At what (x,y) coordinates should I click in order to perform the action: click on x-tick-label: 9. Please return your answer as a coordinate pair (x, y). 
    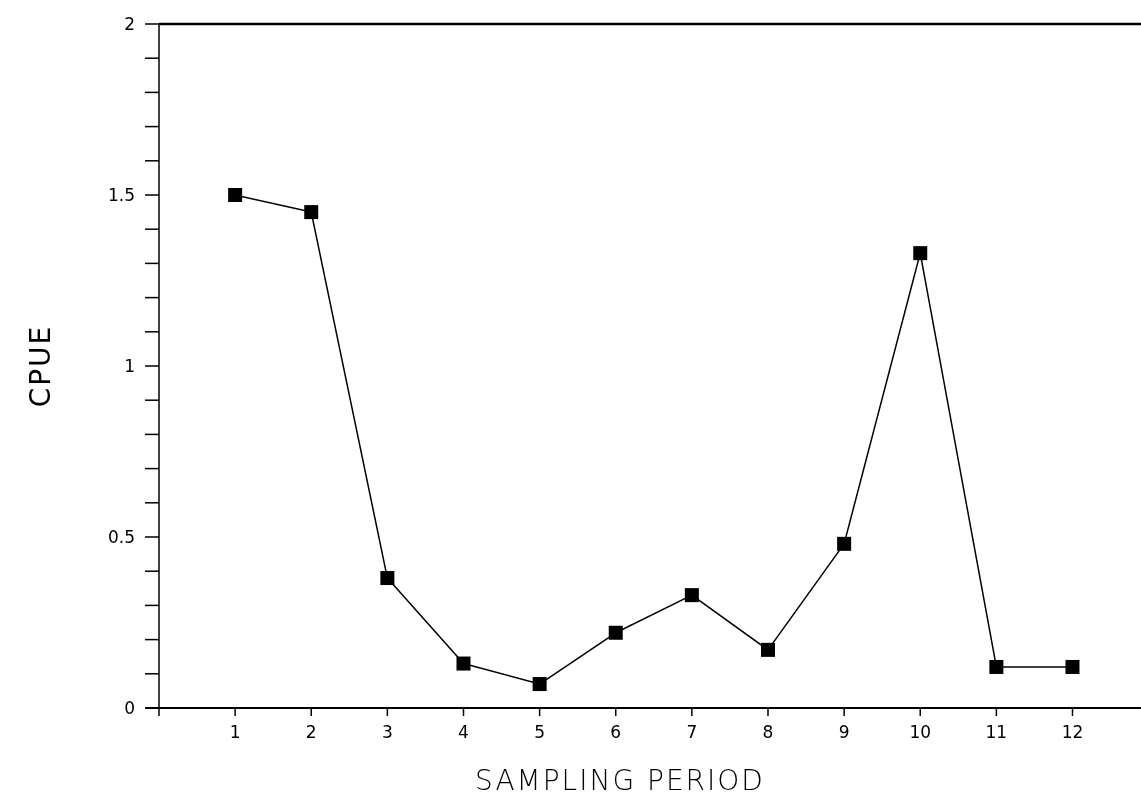
    Looking at the image, I should click on (844, 732).